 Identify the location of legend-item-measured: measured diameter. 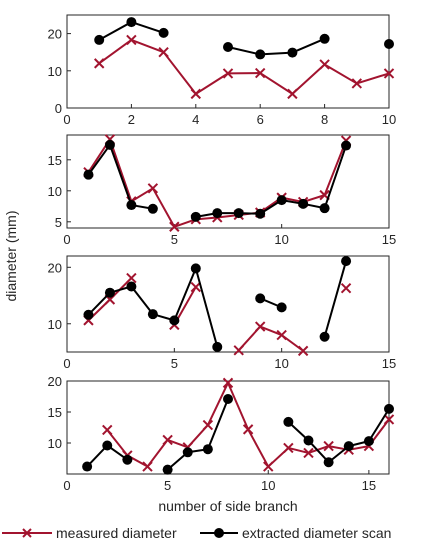
(89, 533).